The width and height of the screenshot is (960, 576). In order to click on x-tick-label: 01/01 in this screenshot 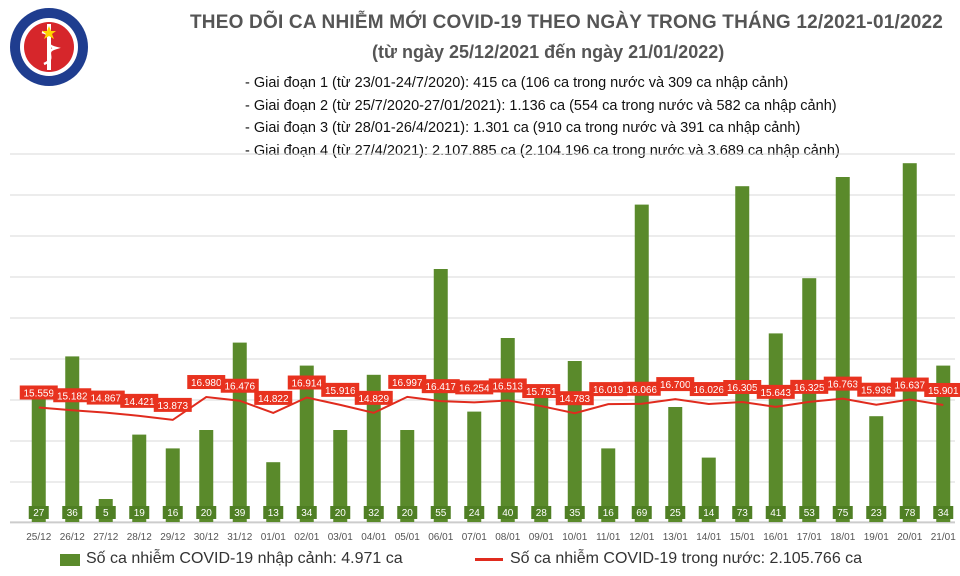, I will do `click(273, 537)`.